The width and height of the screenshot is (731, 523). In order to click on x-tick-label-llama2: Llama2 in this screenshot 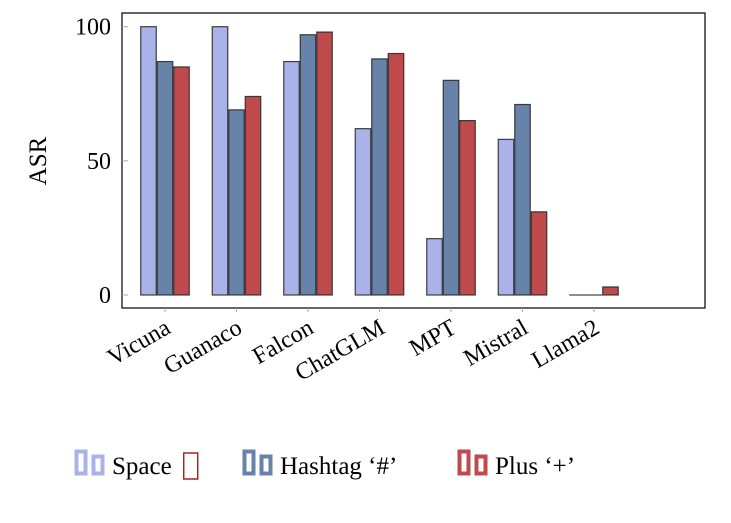, I will do `click(566, 344)`.